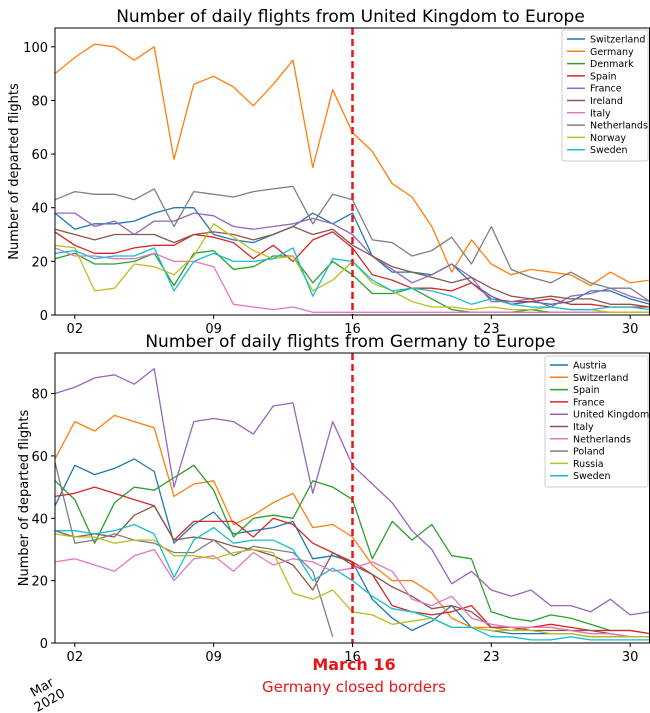  I want to click on legend-label-denmark: Denmark, so click(612, 64).